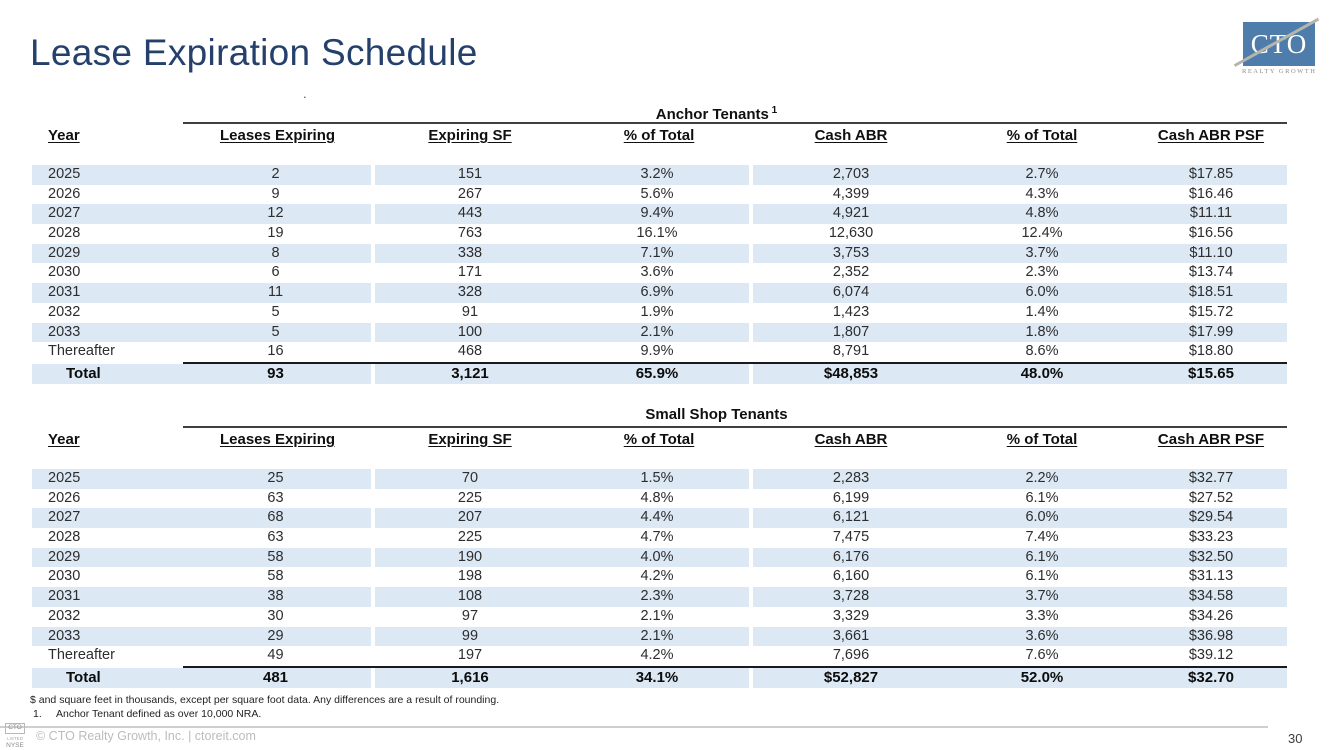 The image size is (1333, 750). What do you see at coordinates (851, 497) in the screenshot?
I see `table-cell: 6,199` at bounding box center [851, 497].